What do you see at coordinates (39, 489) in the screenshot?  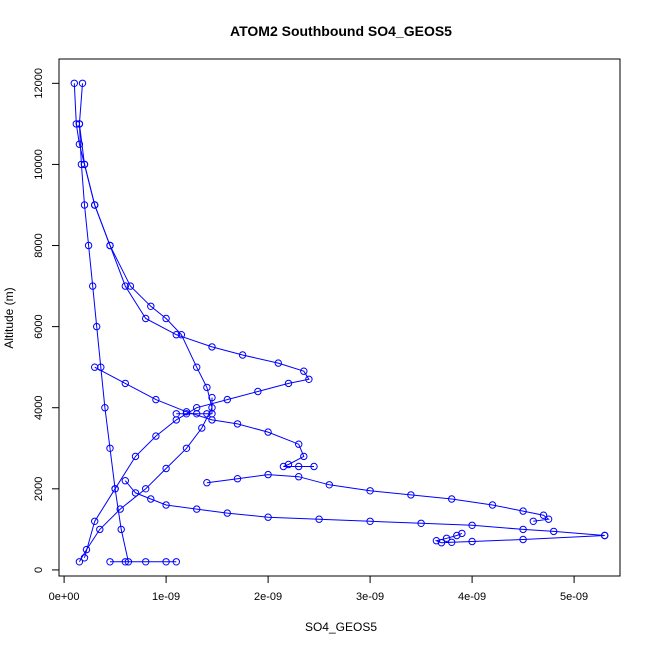 I see `y-tick-label: 2000` at bounding box center [39, 489].